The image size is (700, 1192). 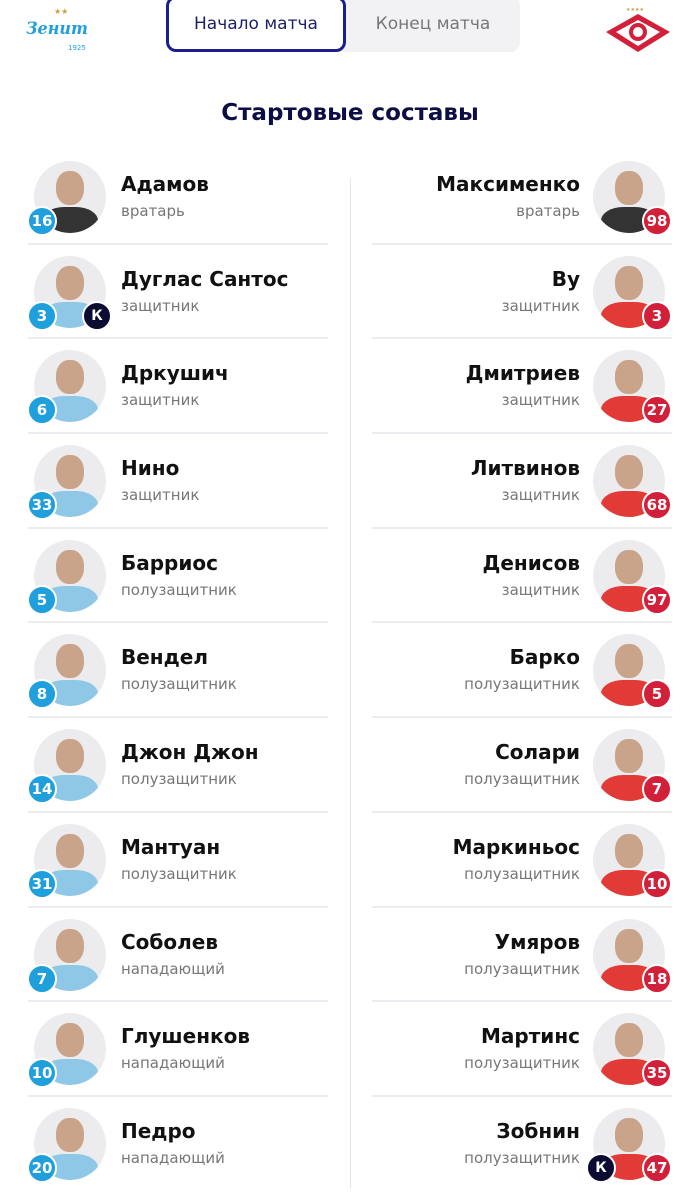 I want to click on player-number-badge: 47, so click(x=657, y=1167).